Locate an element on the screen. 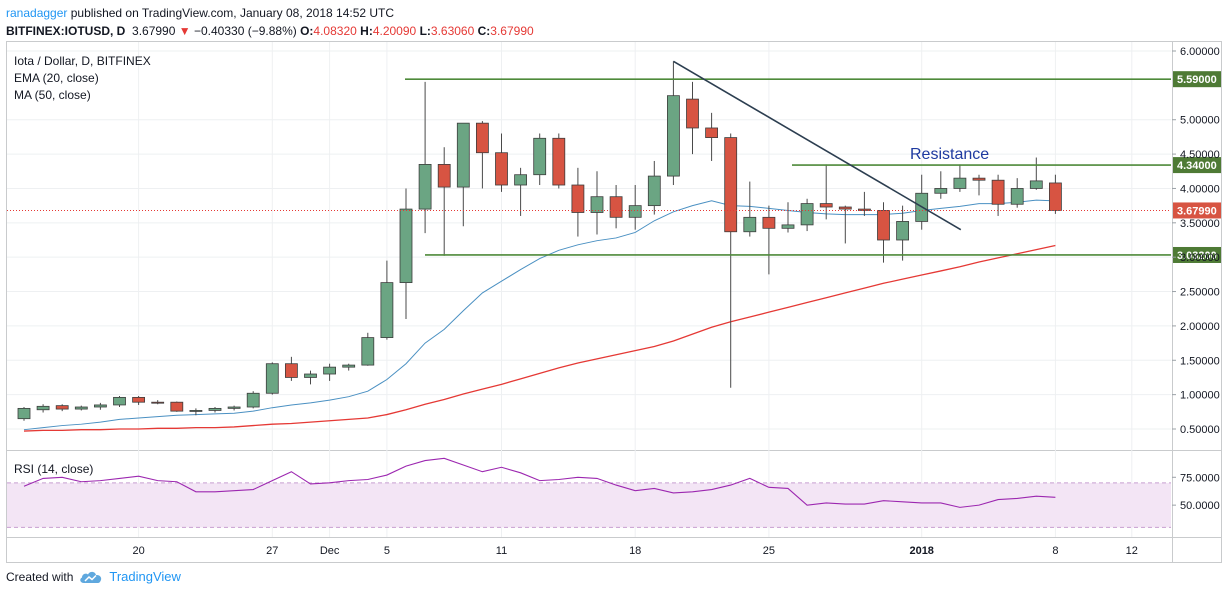 This screenshot has height=594, width=1230. price-tick-label: 1.50000 is located at coordinates (1200, 361).